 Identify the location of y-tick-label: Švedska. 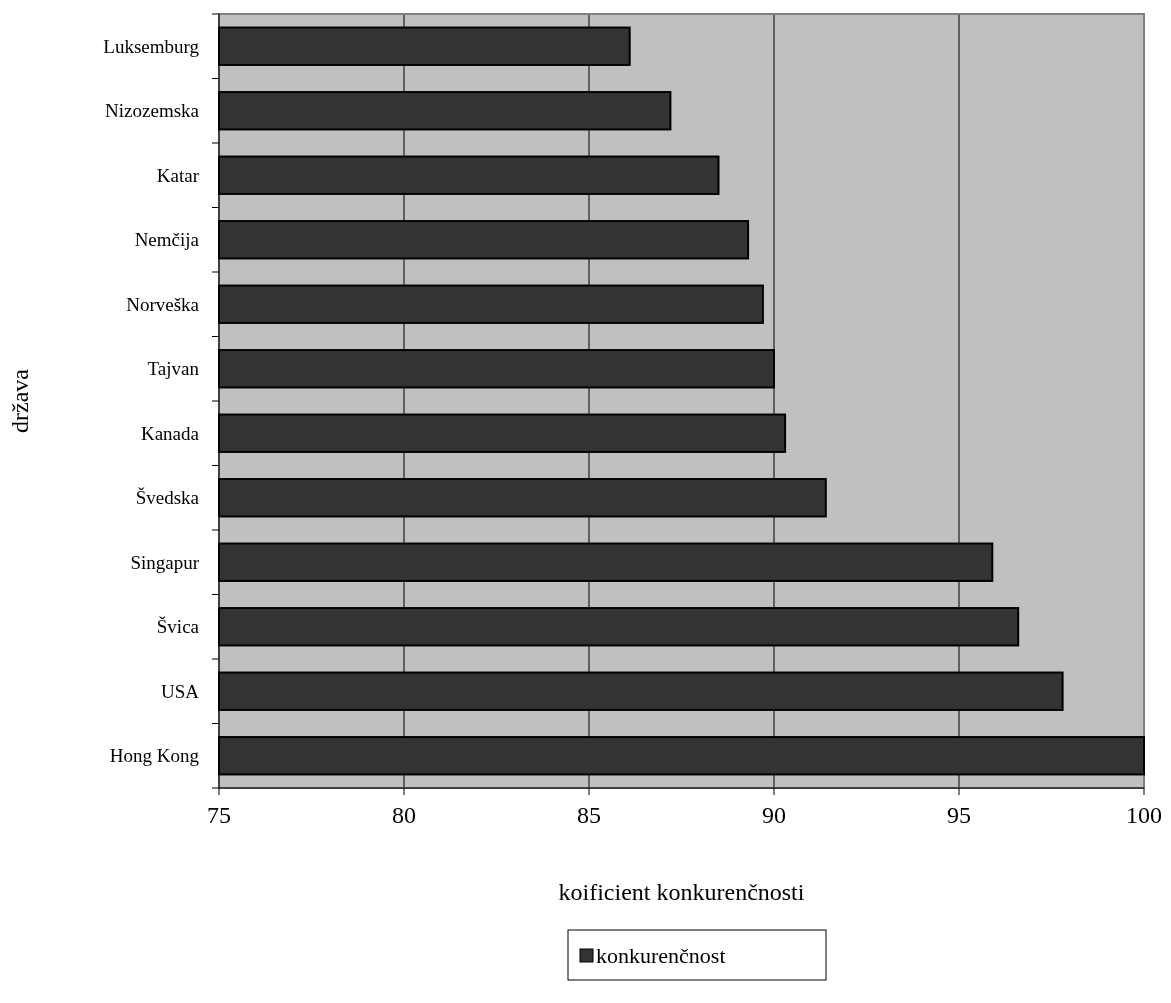
(167, 498).